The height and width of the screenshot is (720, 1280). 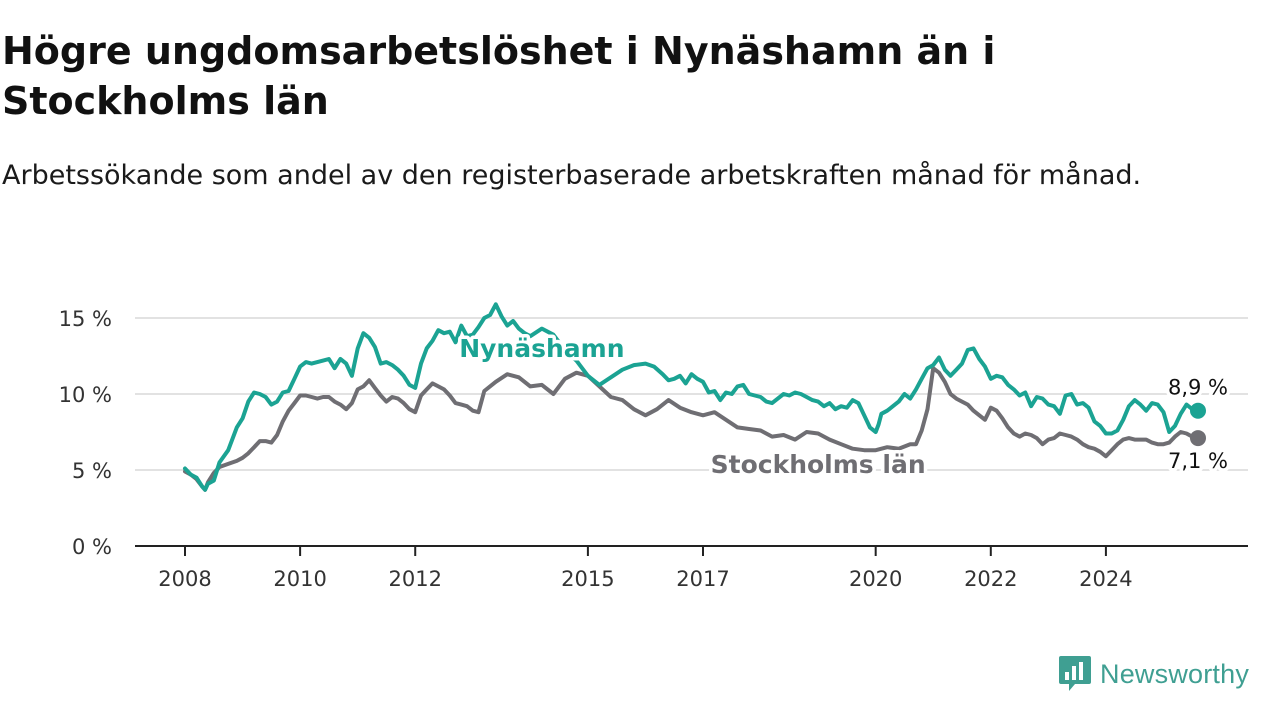 What do you see at coordinates (92, 547) in the screenshot?
I see `y-tick-label: 0 %` at bounding box center [92, 547].